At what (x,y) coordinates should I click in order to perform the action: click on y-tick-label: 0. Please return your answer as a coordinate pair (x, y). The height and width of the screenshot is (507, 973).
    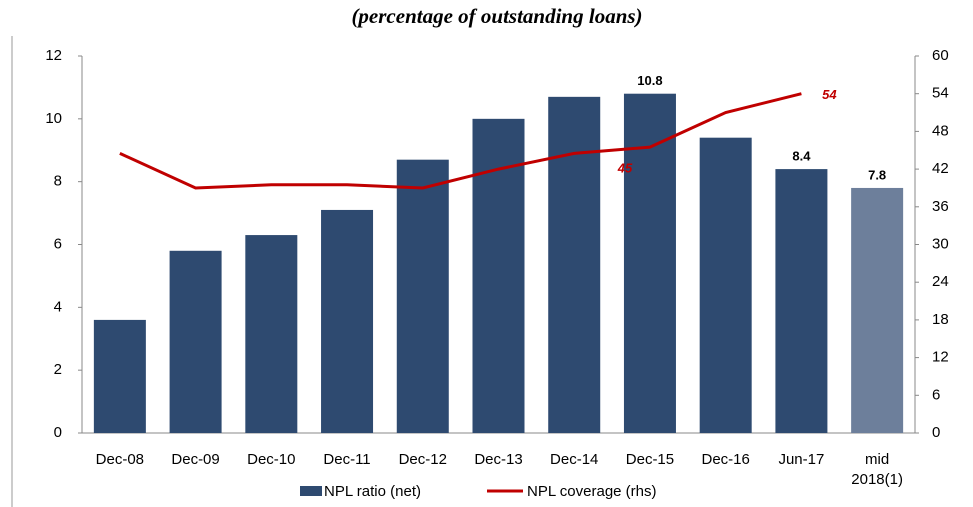
    Looking at the image, I should click on (58, 432).